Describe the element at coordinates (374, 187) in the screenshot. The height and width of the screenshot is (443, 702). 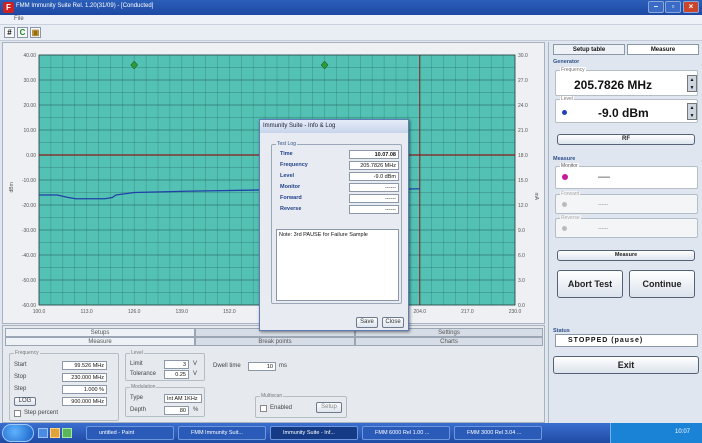
I see `log-monitor-value: ------` at that location.